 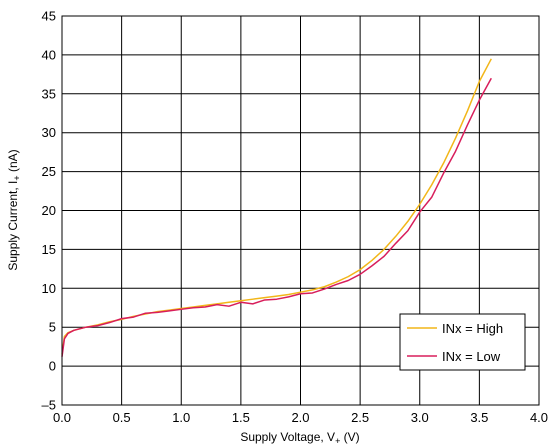 What do you see at coordinates (52, 327) in the screenshot?
I see `y-tick-label: 5` at bounding box center [52, 327].